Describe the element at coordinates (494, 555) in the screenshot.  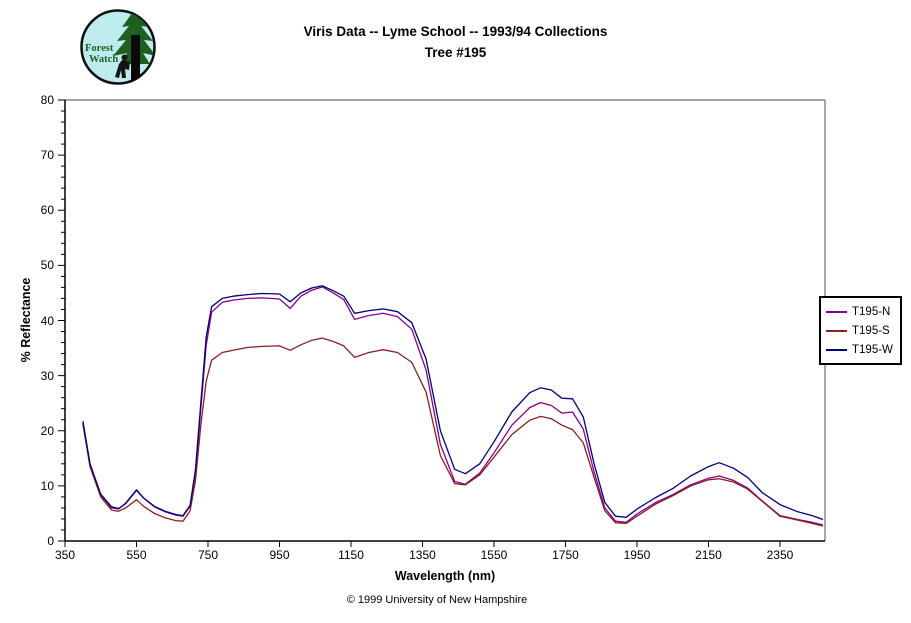
I see `x-tick-label: 1550` at that location.